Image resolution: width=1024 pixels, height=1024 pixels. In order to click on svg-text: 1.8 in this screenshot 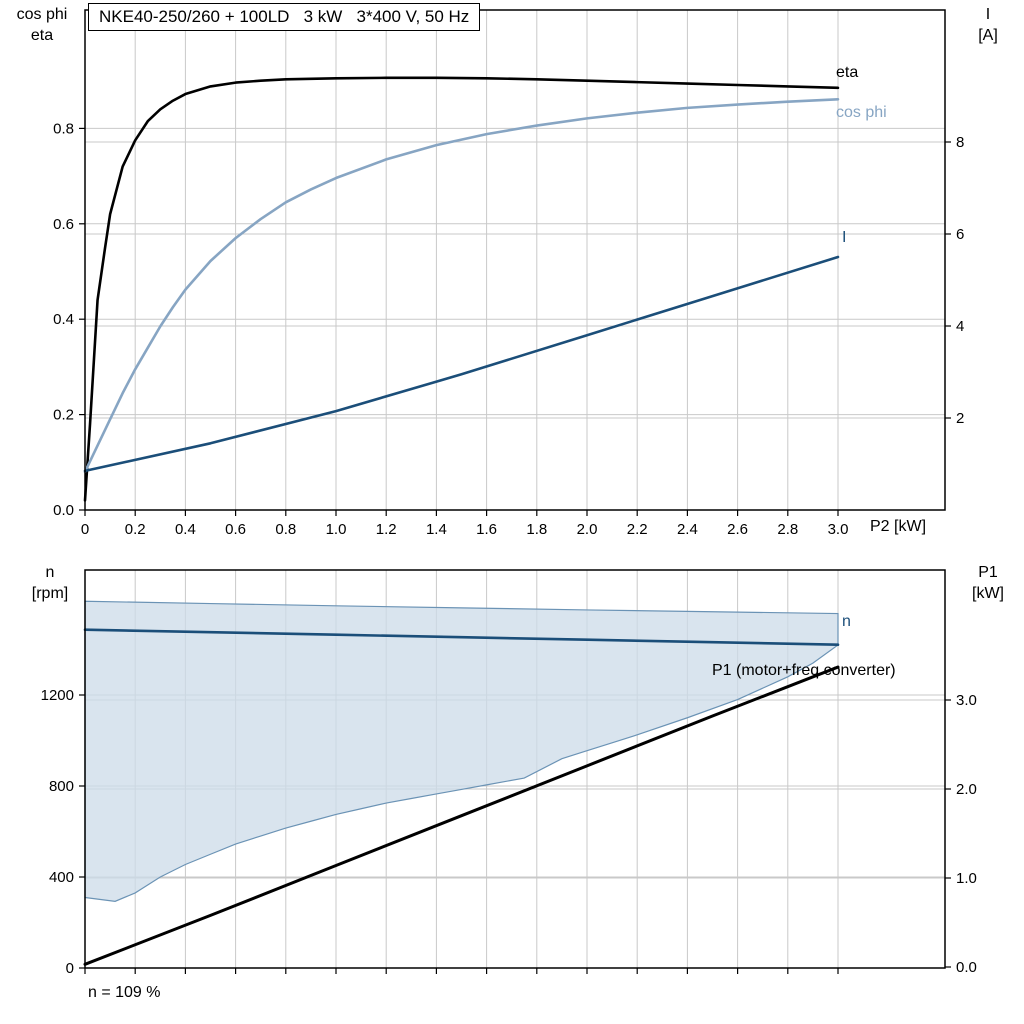, I will do `click(536, 529)`.